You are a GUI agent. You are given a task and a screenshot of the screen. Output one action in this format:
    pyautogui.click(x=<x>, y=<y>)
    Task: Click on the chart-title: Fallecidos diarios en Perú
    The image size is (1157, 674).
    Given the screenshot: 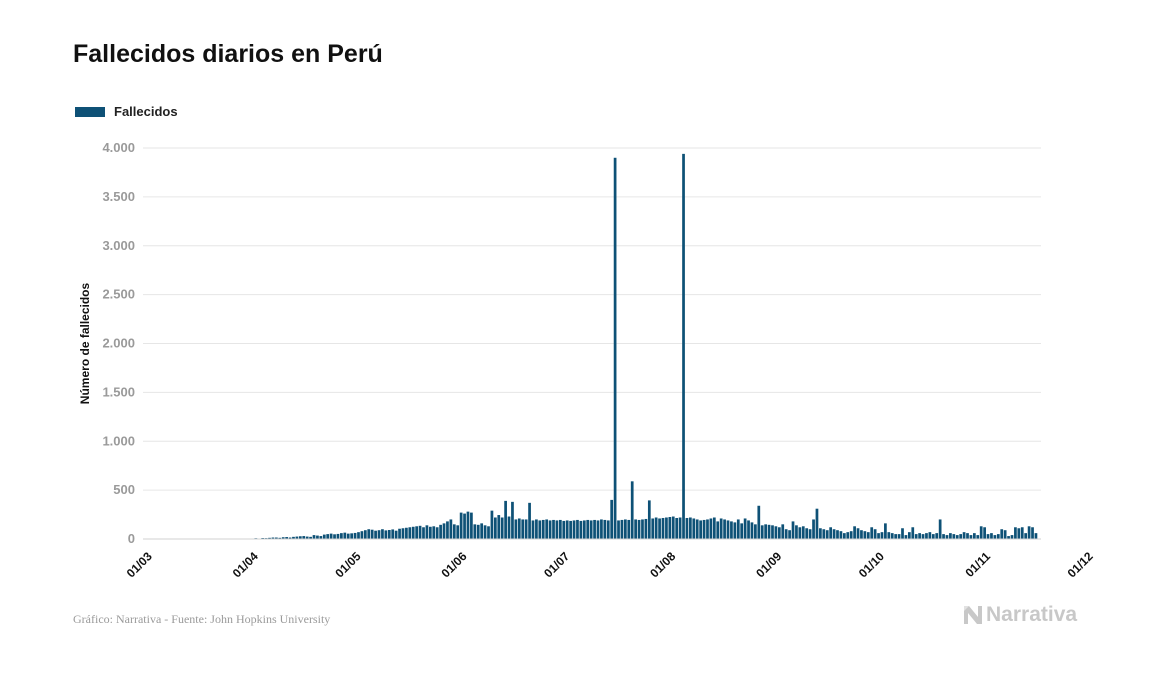 What is the action you would take?
    pyautogui.click(x=228, y=54)
    